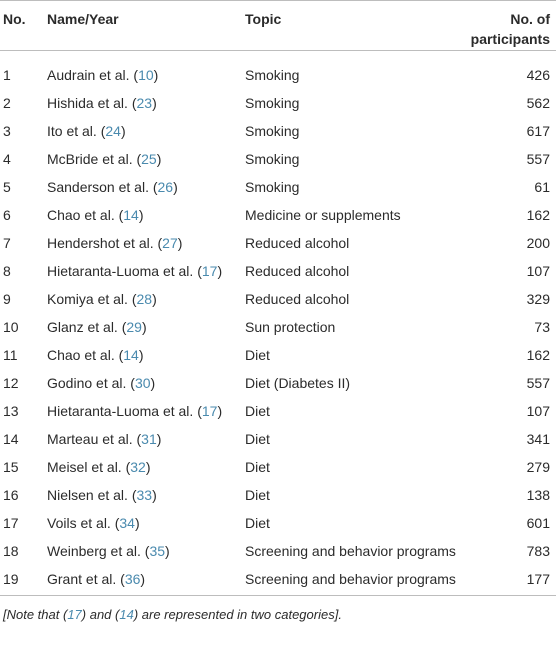 The height and width of the screenshot is (654, 556). I want to click on header-participants-line2: participants, so click(510, 39).